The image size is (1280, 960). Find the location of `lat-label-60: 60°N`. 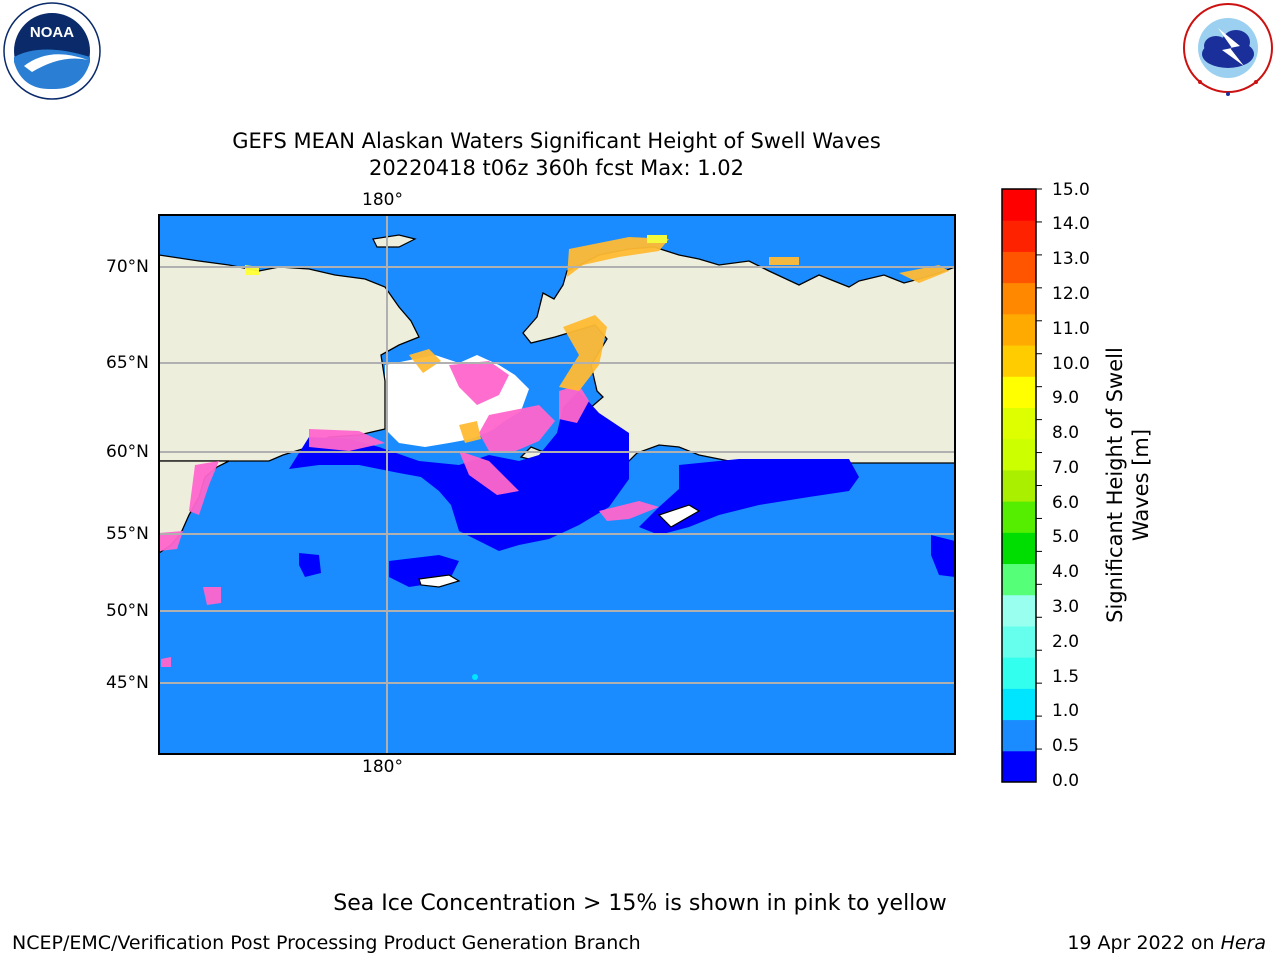

lat-label-60: 60°N is located at coordinates (127, 452).